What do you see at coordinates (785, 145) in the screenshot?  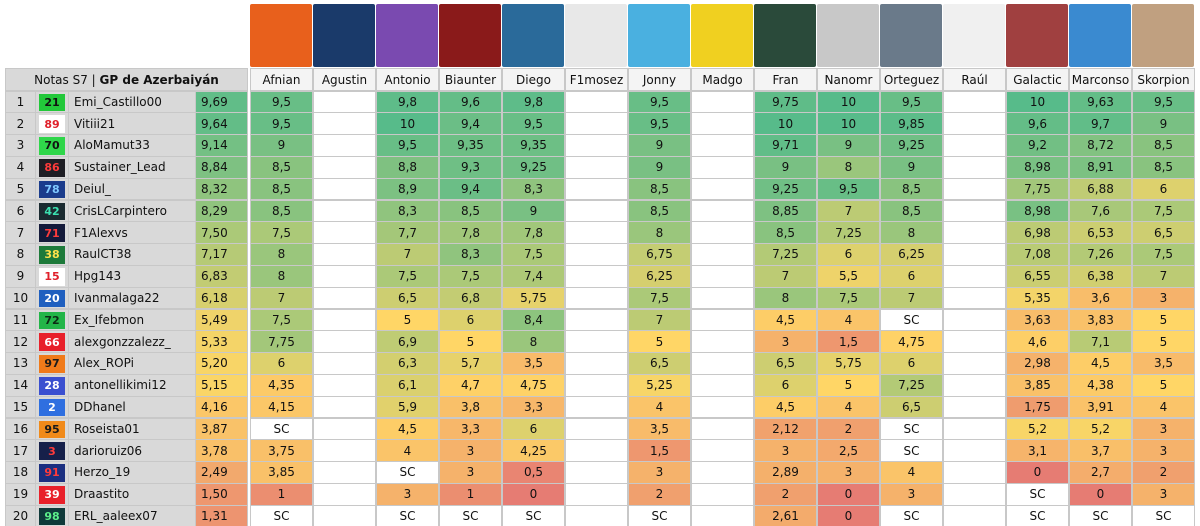 I see `score-cell: 9,71` at bounding box center [785, 145].